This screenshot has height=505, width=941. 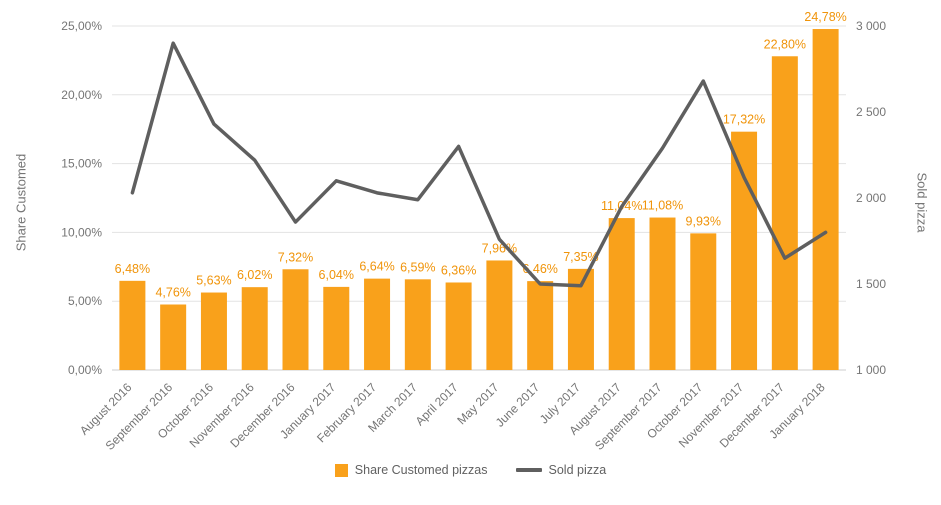 What do you see at coordinates (871, 284) in the screenshot?
I see `y-right-tick-label: 1 500` at bounding box center [871, 284].